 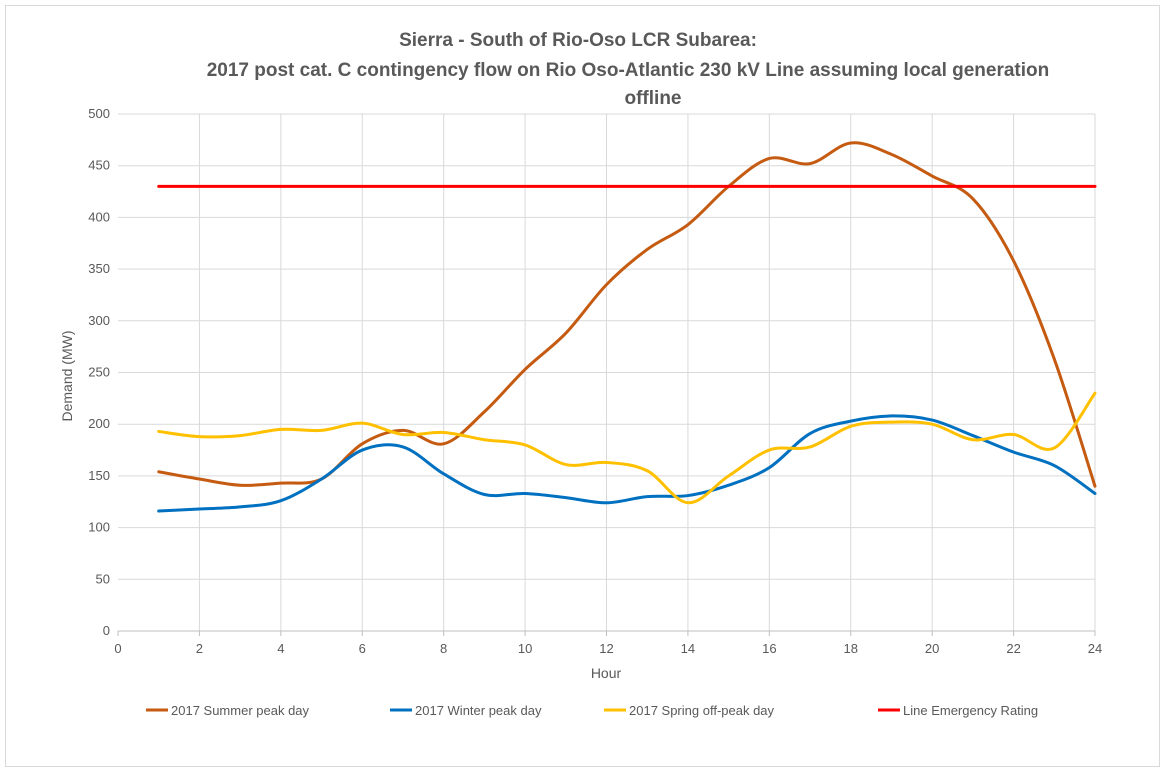 What do you see at coordinates (851, 648) in the screenshot?
I see `x-tick-label: 18` at bounding box center [851, 648].